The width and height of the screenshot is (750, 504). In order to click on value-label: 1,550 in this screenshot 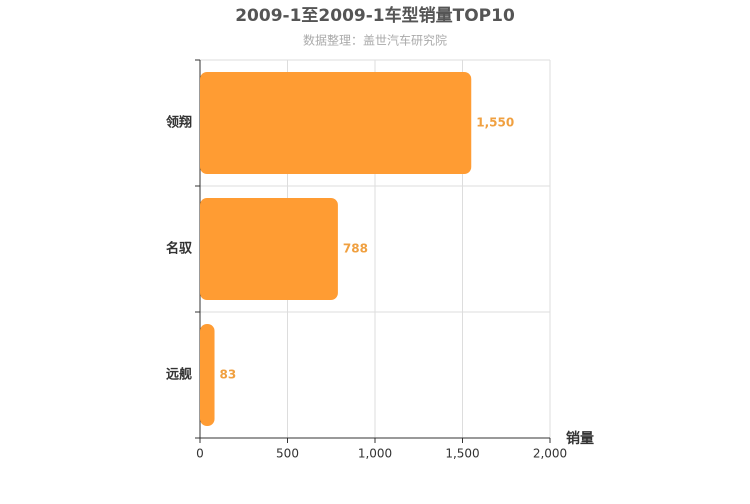, I will do `click(495, 123)`.